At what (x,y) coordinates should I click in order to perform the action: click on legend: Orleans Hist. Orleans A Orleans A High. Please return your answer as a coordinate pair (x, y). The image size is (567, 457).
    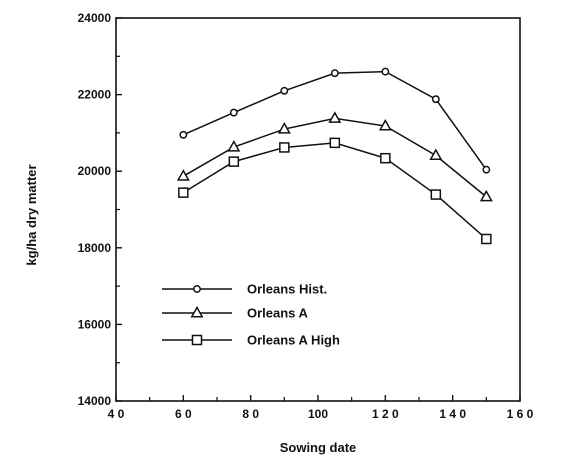
    Looking at the image, I should click on (251, 315).